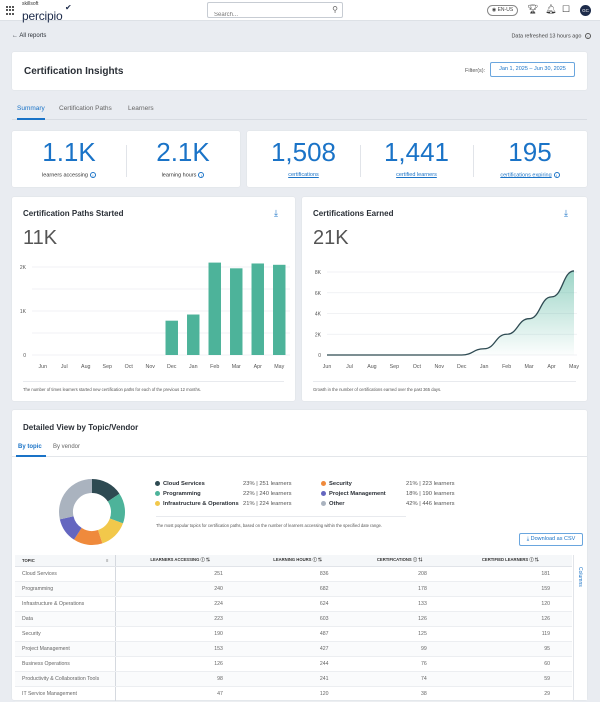  I want to click on bell-icon: 🔔︎, so click(551, 9).